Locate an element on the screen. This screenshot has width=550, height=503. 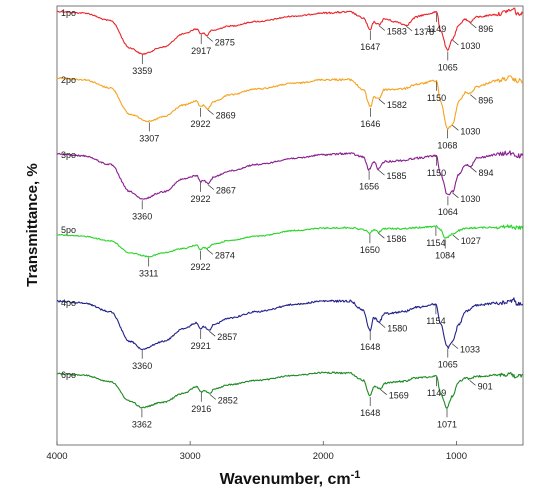
y-axis-label: Transmittance, % is located at coordinates (32, 224).